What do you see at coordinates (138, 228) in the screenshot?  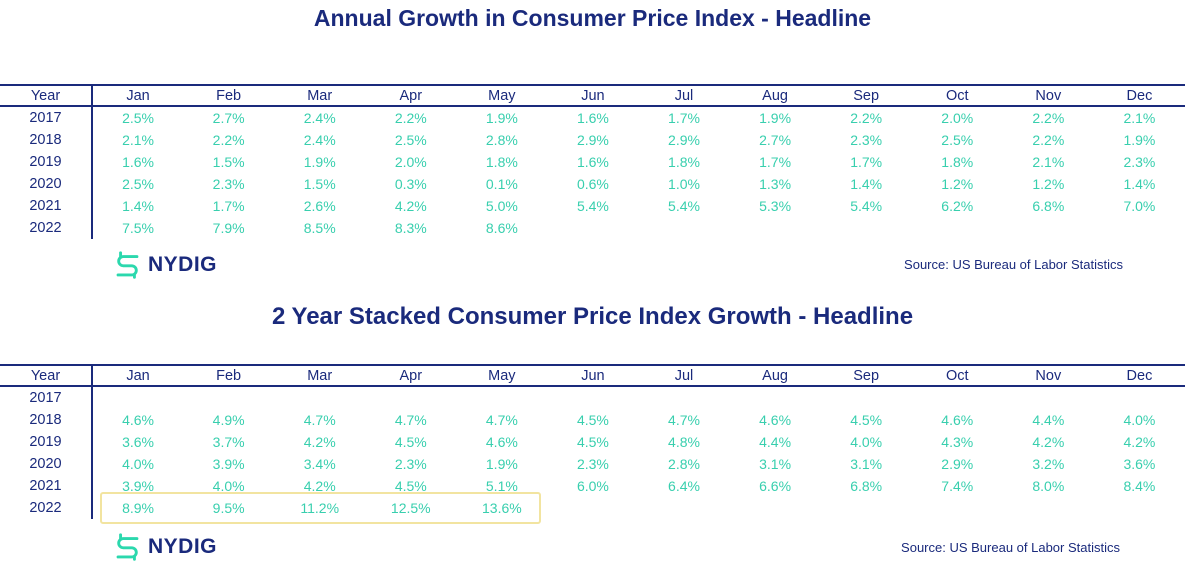 I see `value-cell: 7.5%` at bounding box center [138, 228].